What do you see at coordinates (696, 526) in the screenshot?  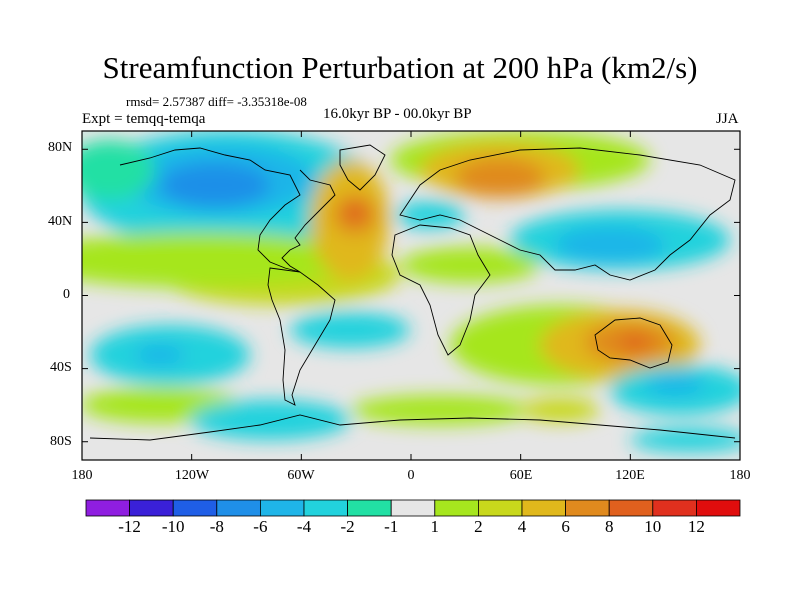 I see `colorbar-label-13: 12` at bounding box center [696, 526].